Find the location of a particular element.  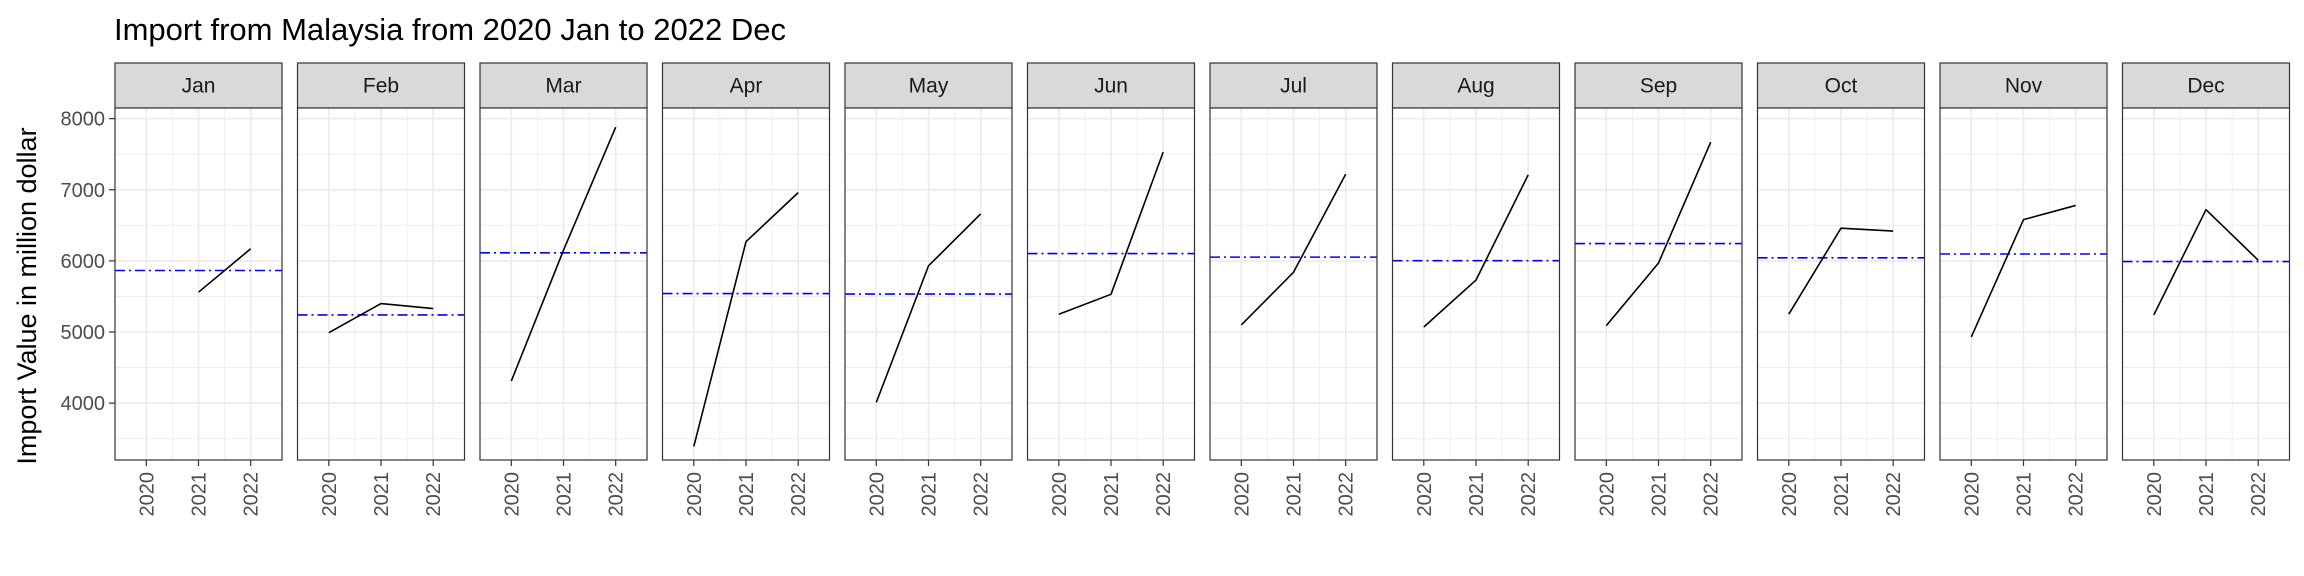

series-line-apr is located at coordinates (746, 319).